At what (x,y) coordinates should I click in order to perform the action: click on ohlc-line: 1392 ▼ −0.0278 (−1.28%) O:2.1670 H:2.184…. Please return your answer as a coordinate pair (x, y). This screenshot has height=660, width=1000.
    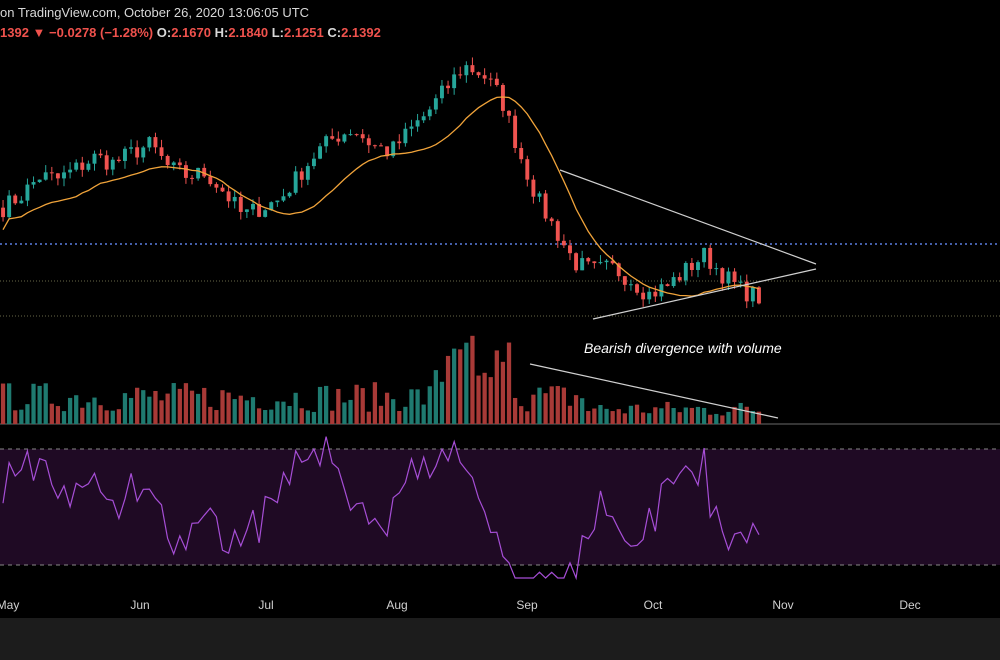
    Looking at the image, I should click on (190, 32).